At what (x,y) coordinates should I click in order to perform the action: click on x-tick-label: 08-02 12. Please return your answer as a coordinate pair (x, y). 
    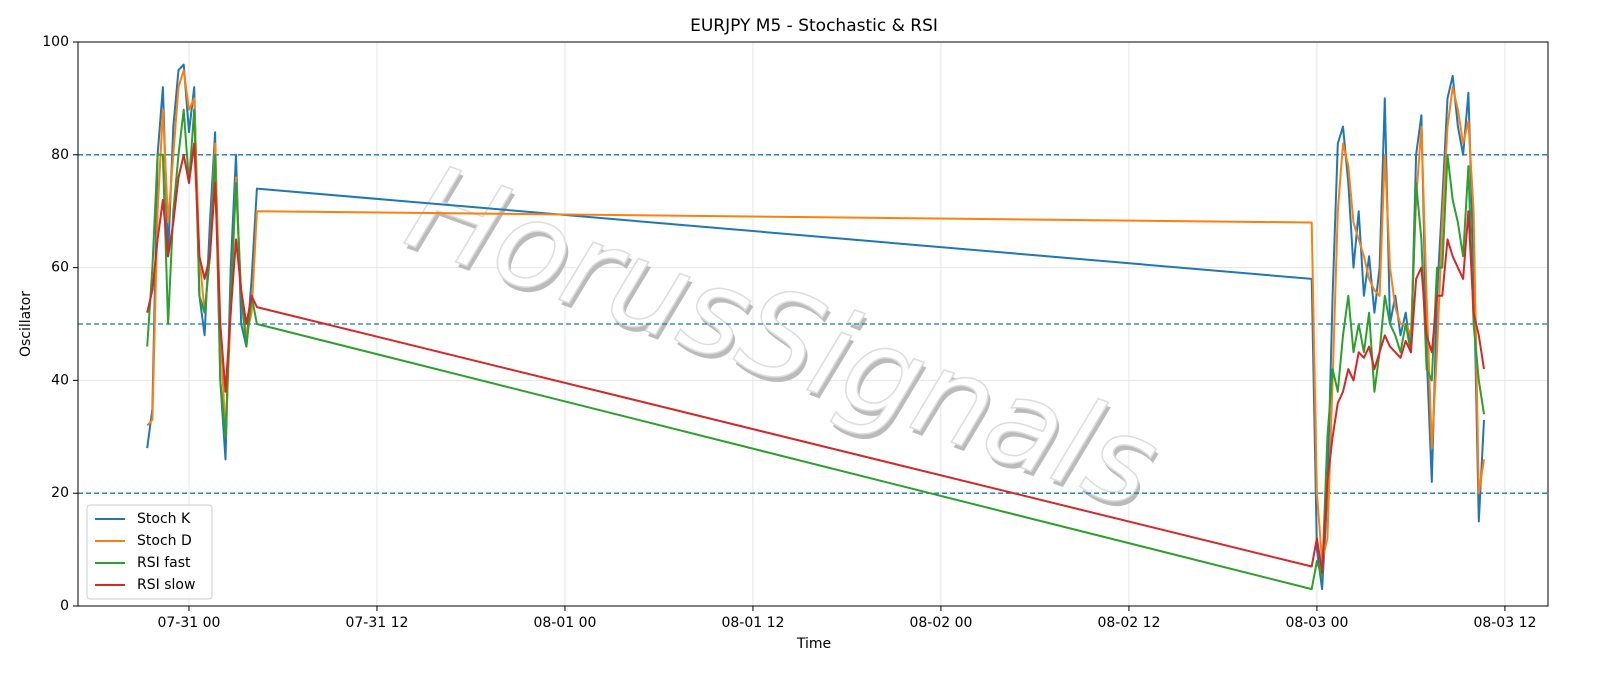
    Looking at the image, I should click on (1128, 623).